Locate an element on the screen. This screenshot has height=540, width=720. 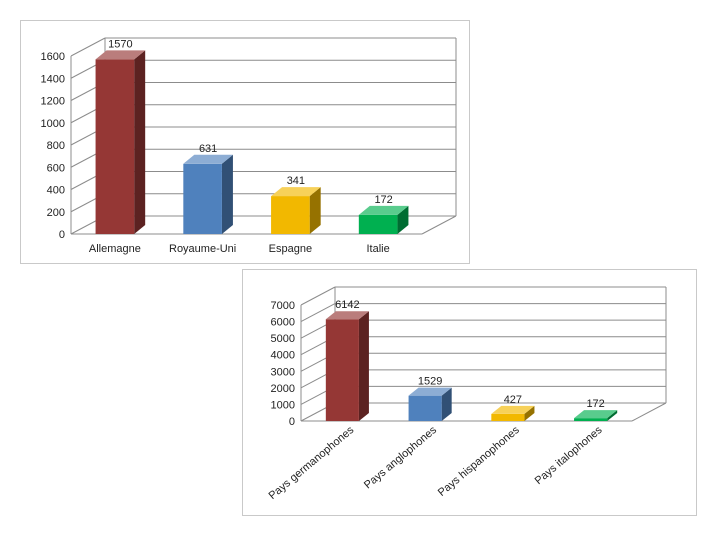
y-tick-label: 200 is located at coordinates (56, 213).